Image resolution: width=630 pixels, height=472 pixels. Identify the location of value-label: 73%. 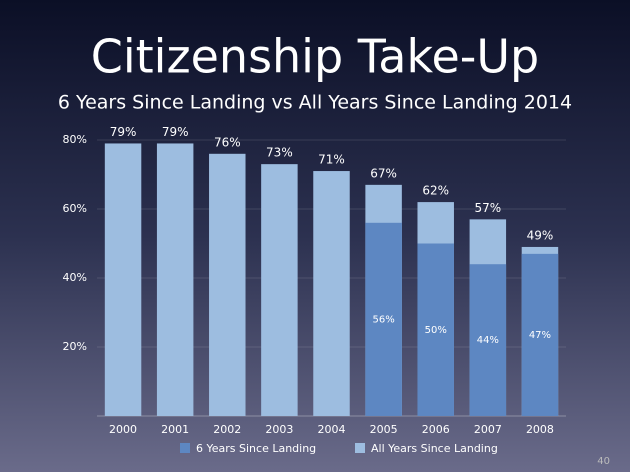
(279, 153).